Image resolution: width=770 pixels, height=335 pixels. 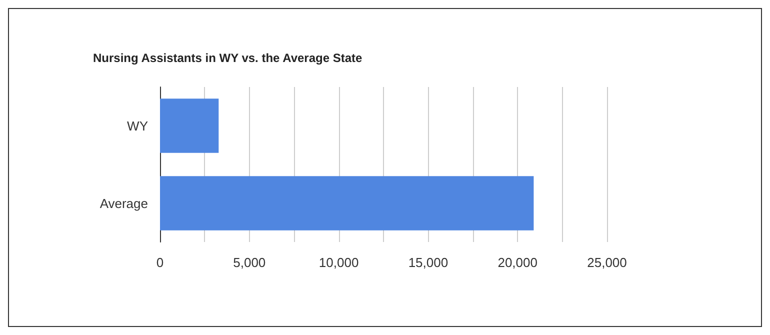 What do you see at coordinates (124, 203) in the screenshot?
I see `y-tick-label: Average` at bounding box center [124, 203].